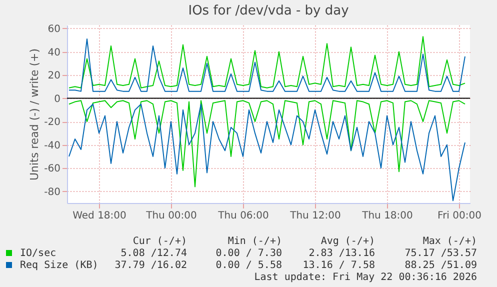 The image size is (497, 287). Describe the element at coordinates (59, 265) in the screenshot. I see `legend-label: Req Size (KB)` at that location.